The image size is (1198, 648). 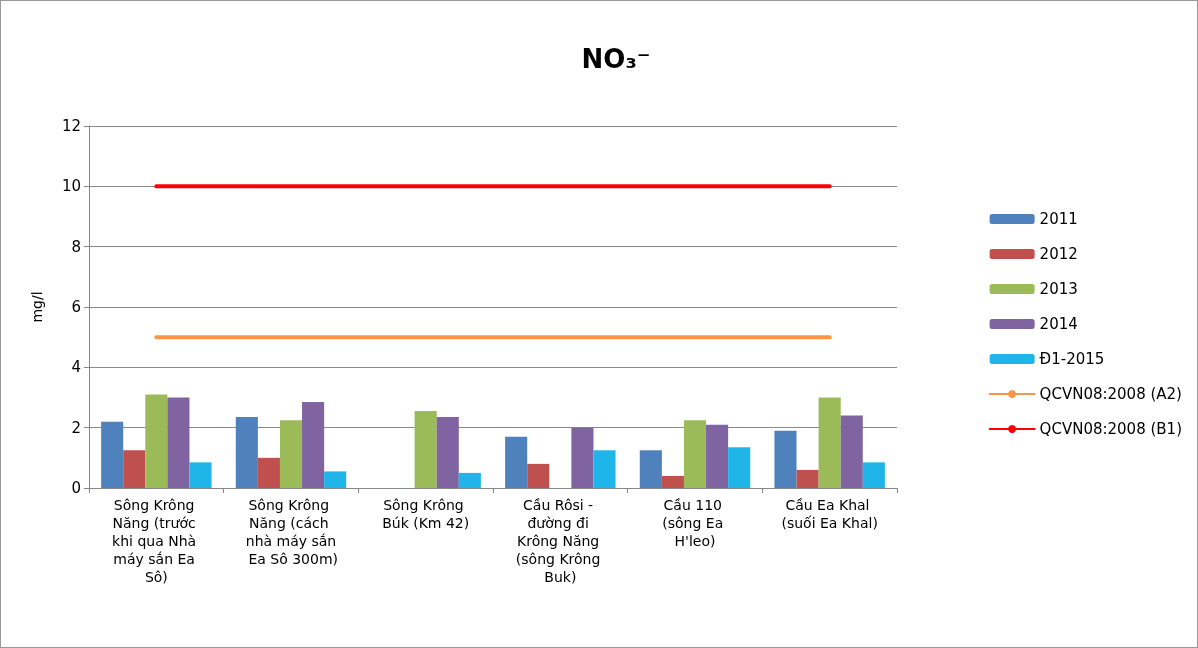 What do you see at coordinates (76, 246) in the screenshot?
I see `y-tick-label: 8` at bounding box center [76, 246].